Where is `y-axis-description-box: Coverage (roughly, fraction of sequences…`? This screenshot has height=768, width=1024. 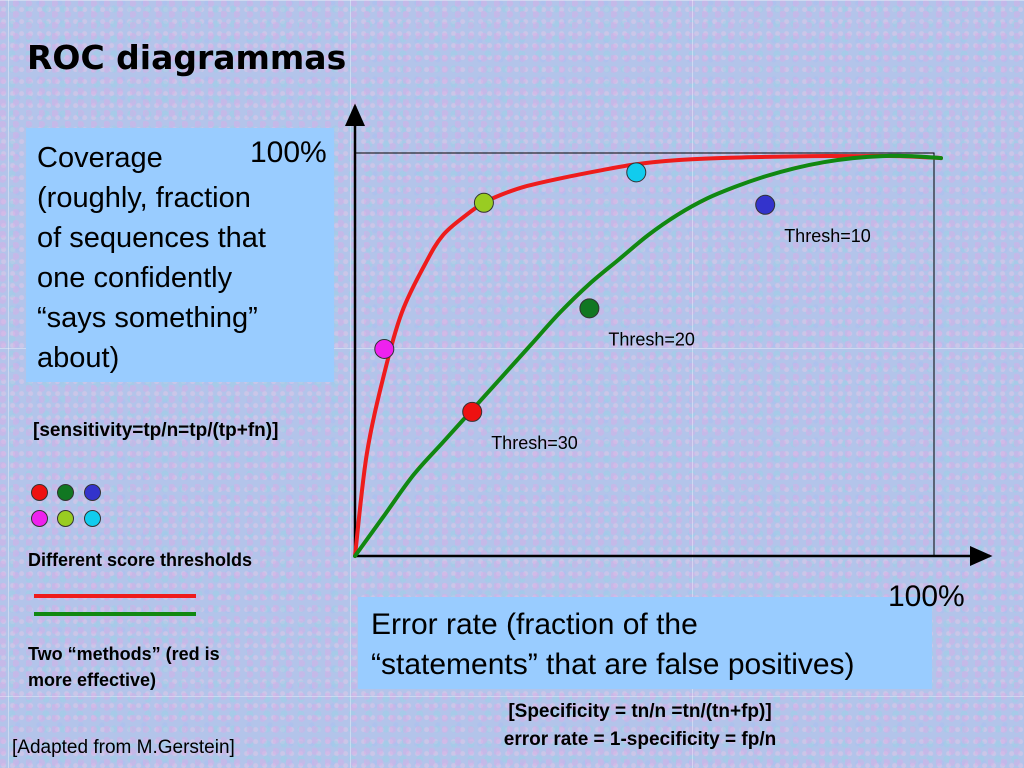 y-axis-description-box: Coverage (roughly, fraction of sequences… is located at coordinates (180, 255).